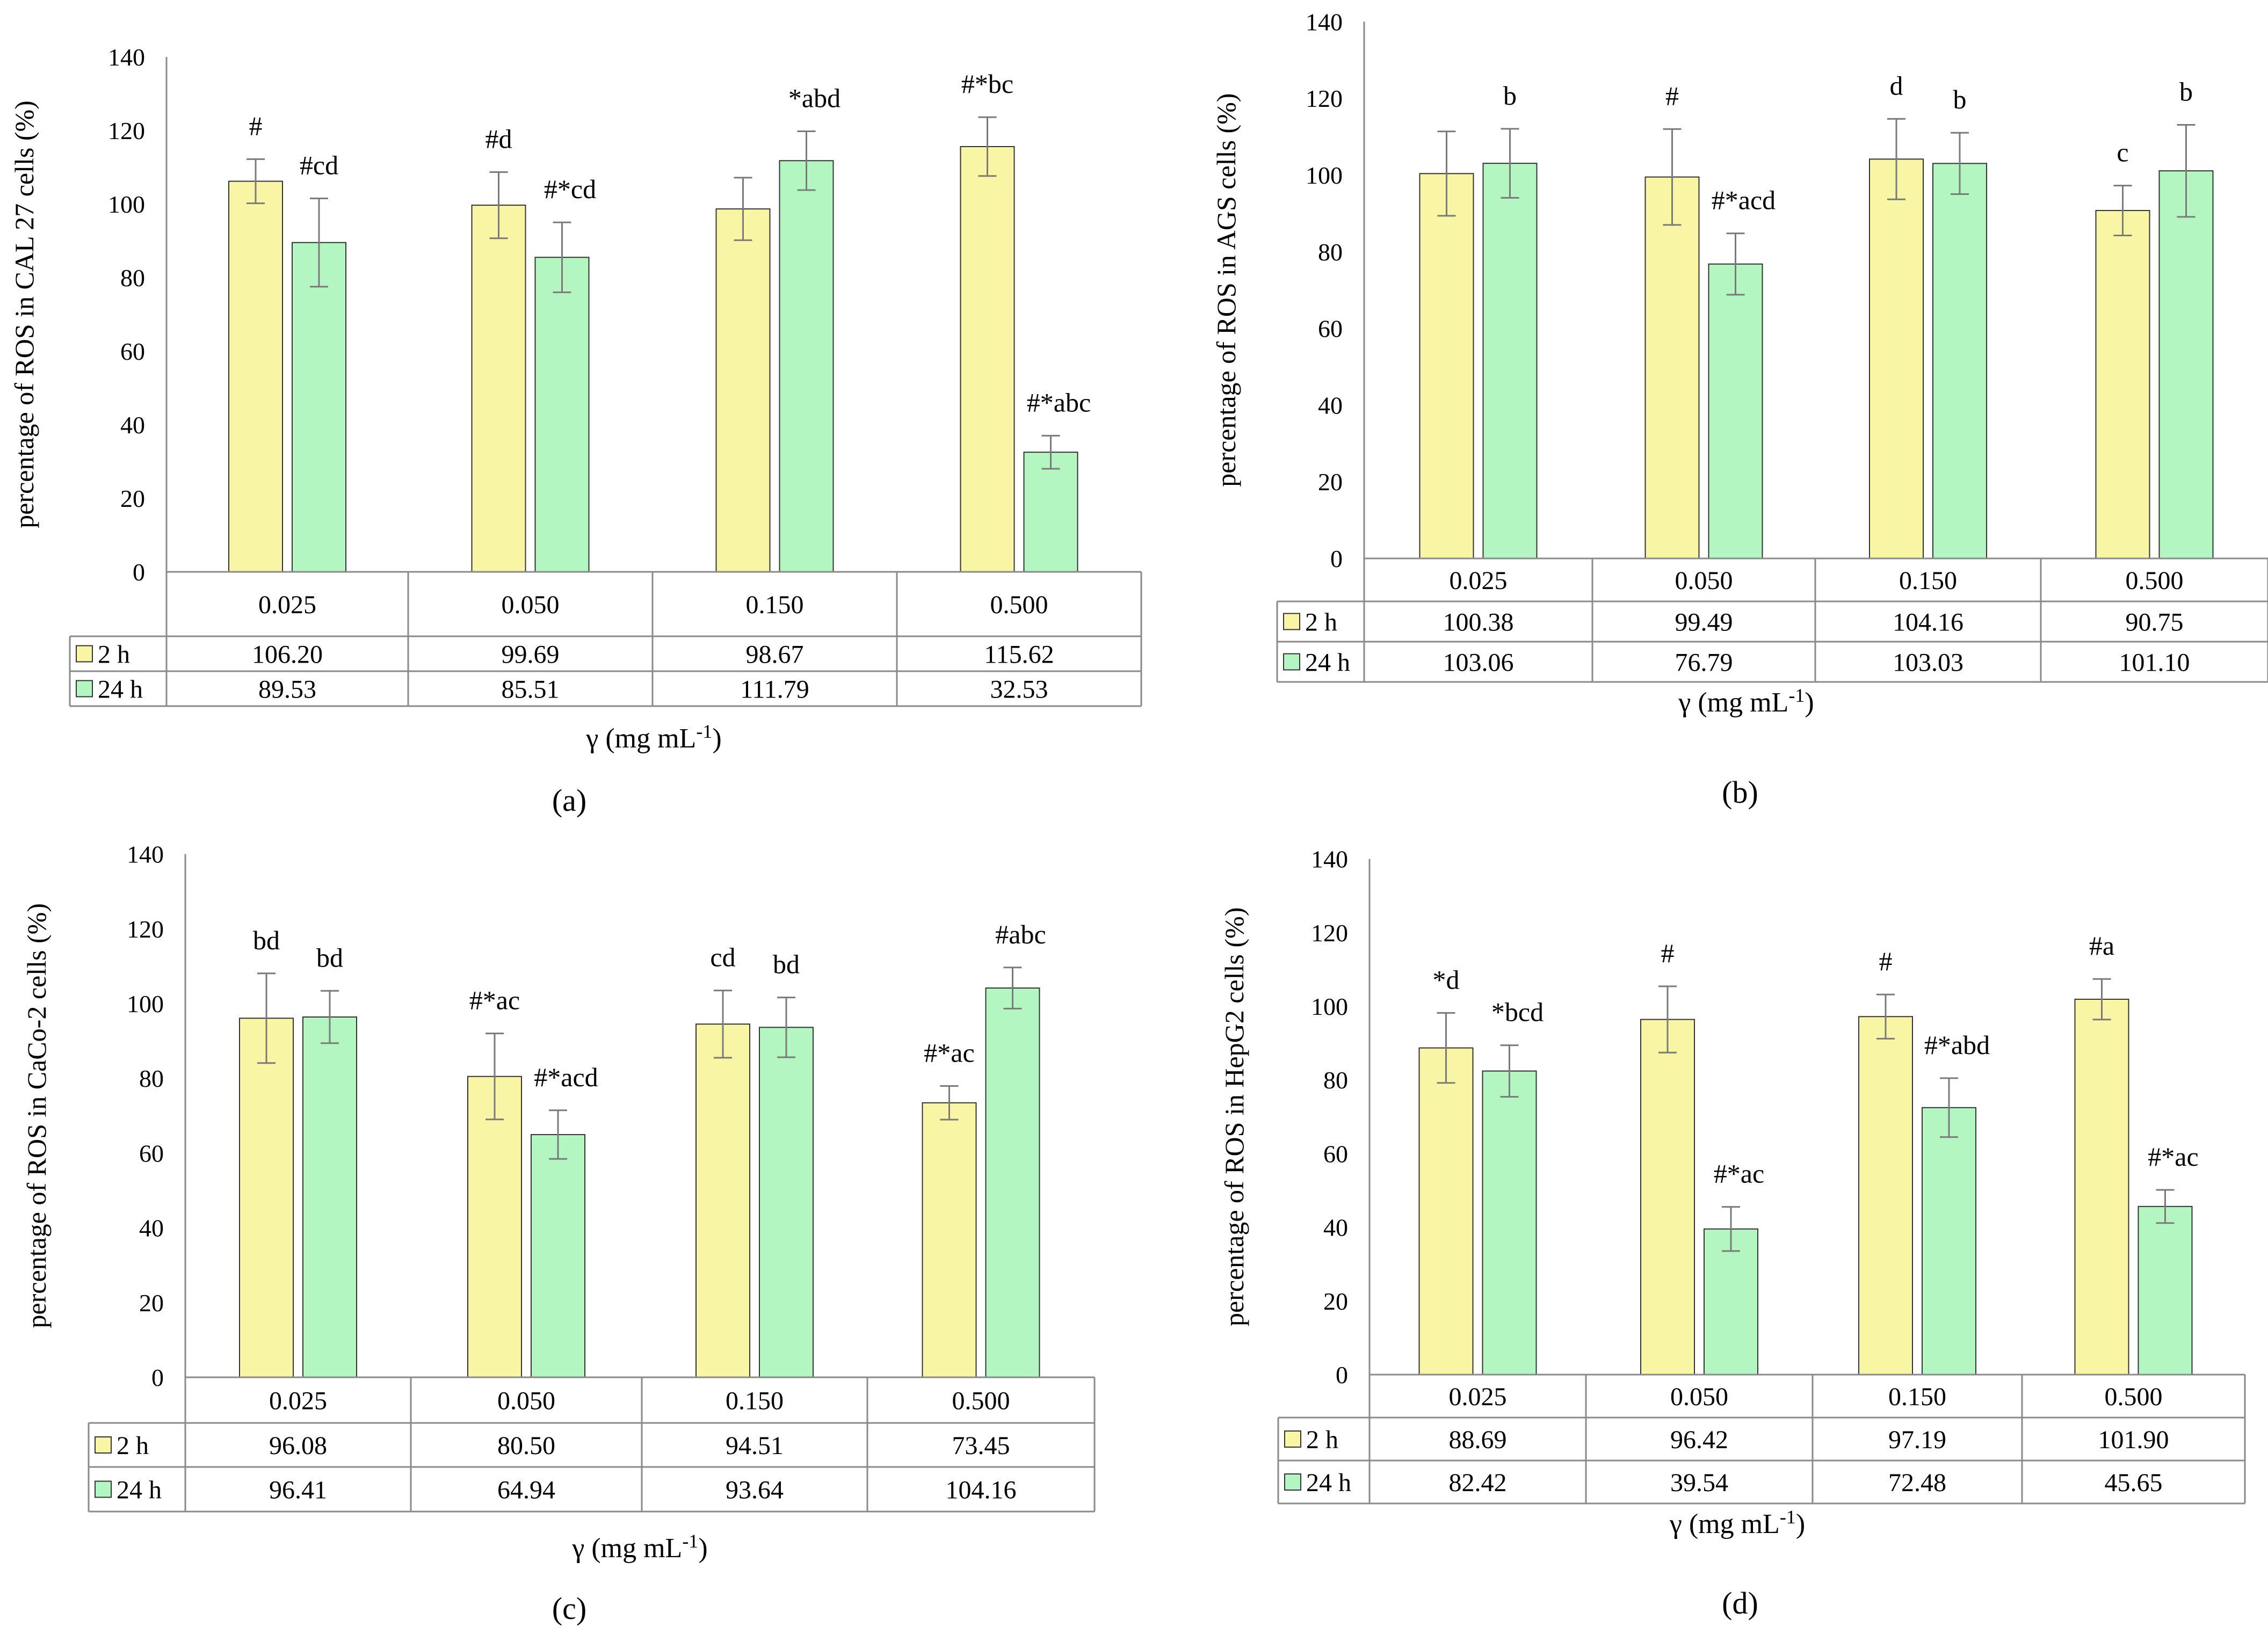 The width and height of the screenshot is (2268, 1649). Describe the element at coordinates (570, 189) in the screenshot. I see `significance-label: #*cd` at that location.